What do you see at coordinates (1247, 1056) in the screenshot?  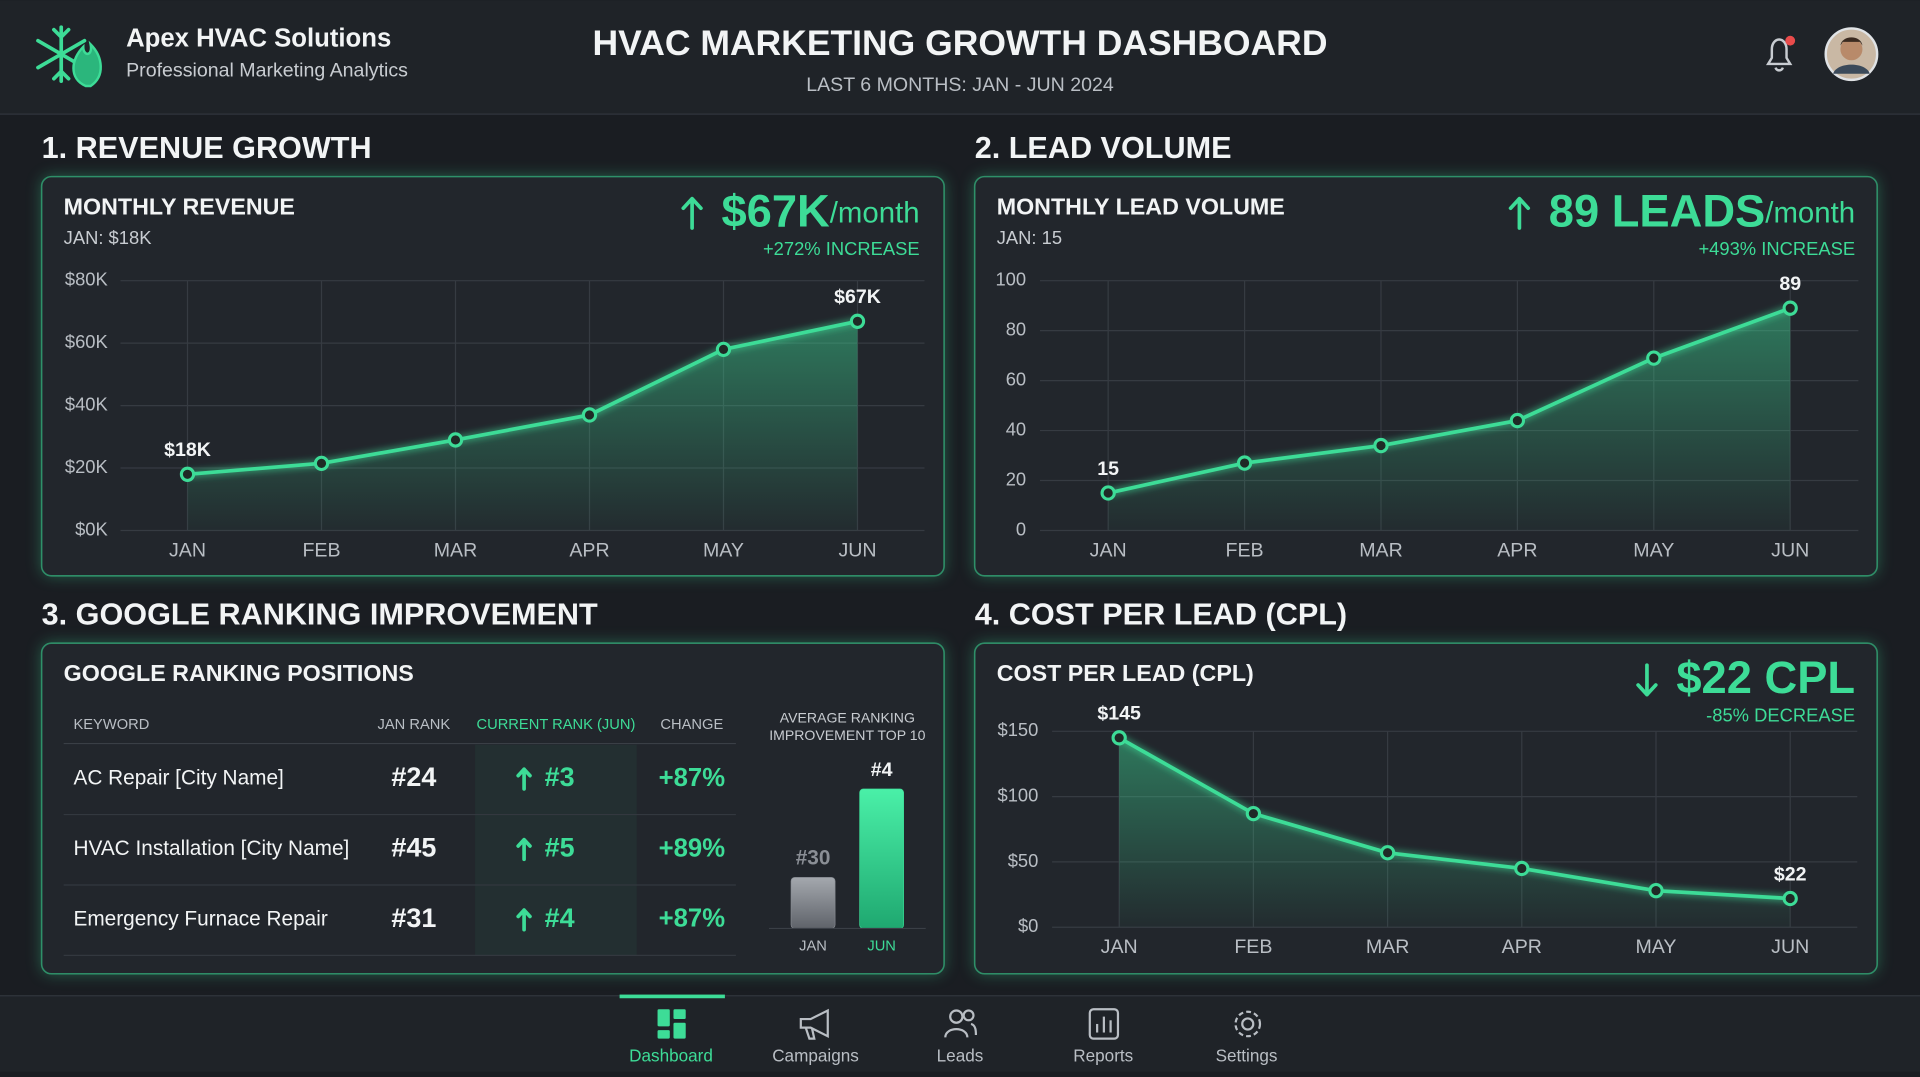 I see `nav-item: Settings` at bounding box center [1247, 1056].